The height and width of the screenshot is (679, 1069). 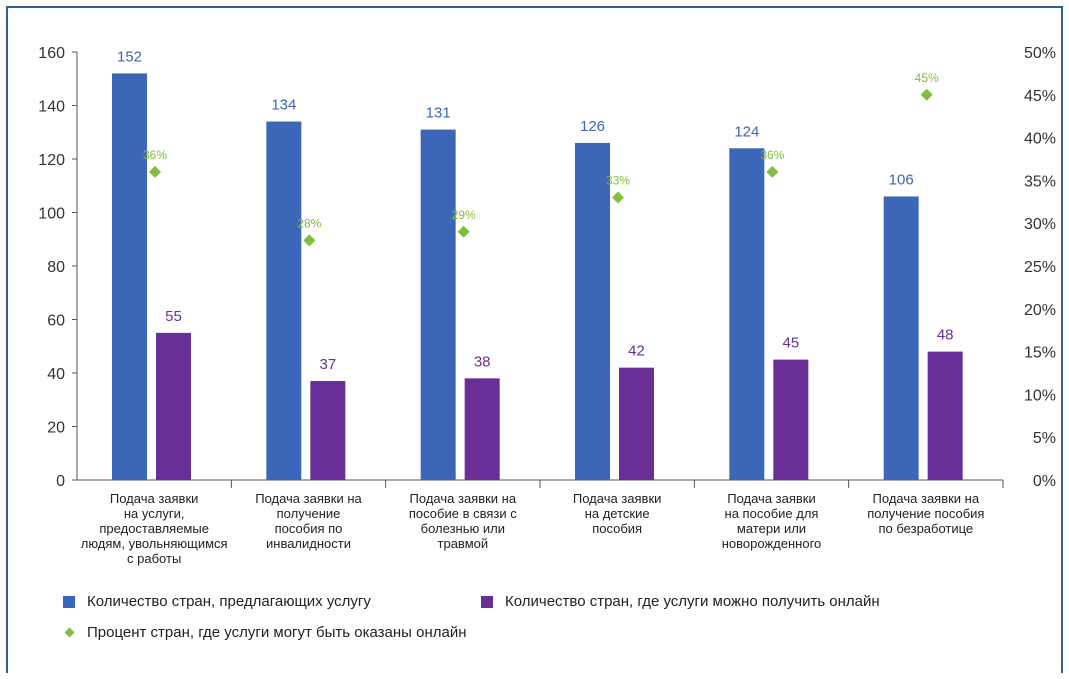 I want to click on y-tick-label: 20, so click(x=56, y=428).